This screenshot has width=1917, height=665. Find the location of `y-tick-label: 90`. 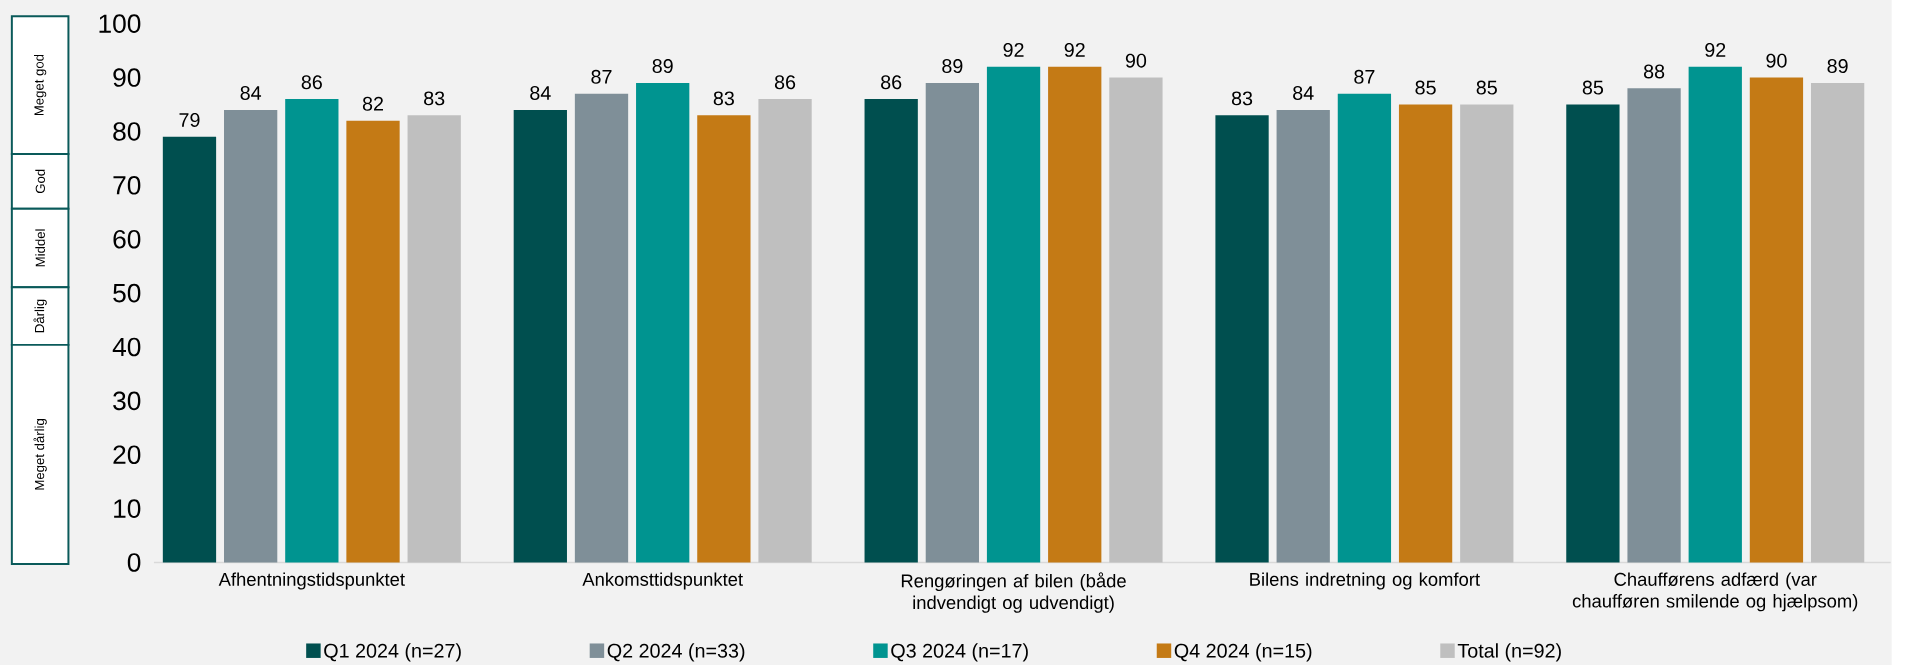

y-tick-label: 90 is located at coordinates (127, 77).